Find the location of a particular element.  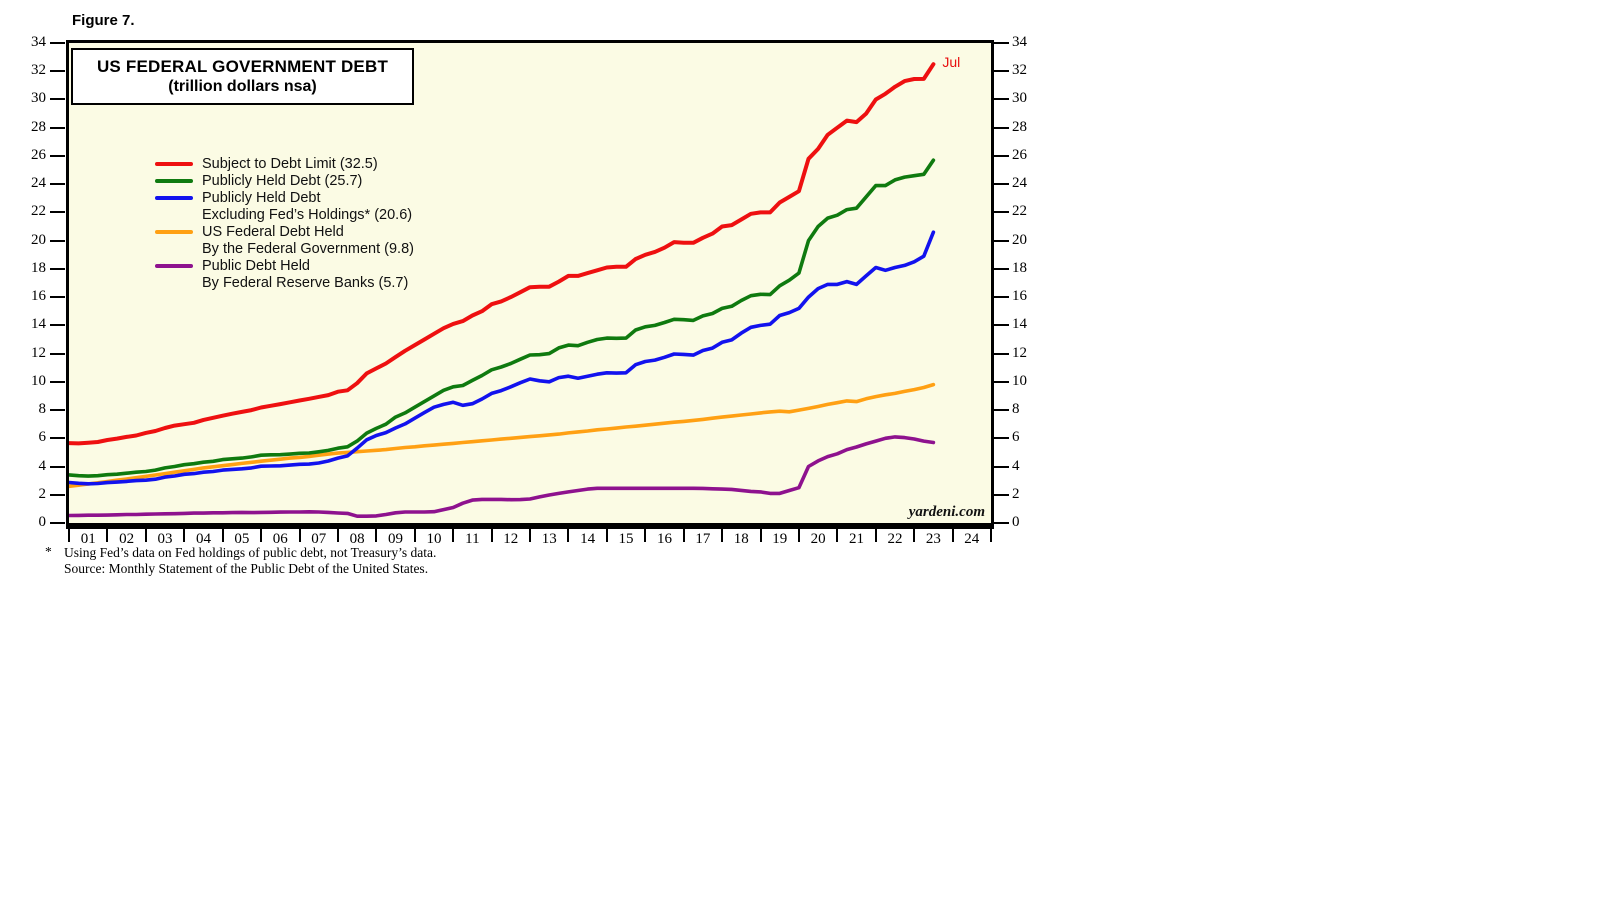

y-axis-label-left: 30 is located at coordinates (38, 98).